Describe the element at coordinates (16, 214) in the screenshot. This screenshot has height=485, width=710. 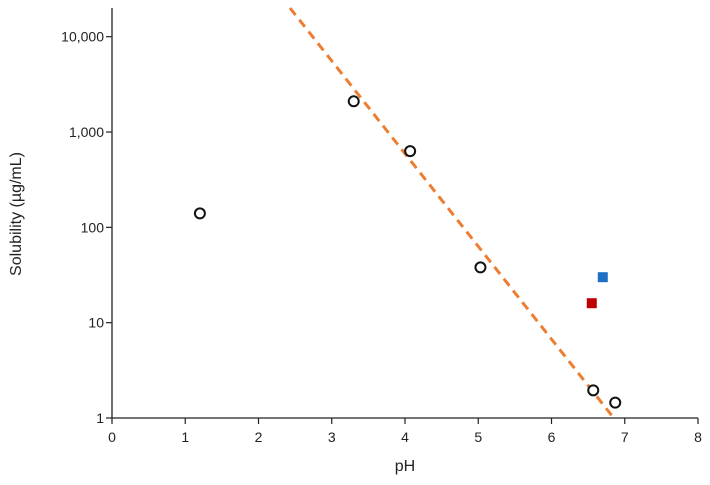
I see `y-axis-title: Solubility (µg/mL)` at that location.